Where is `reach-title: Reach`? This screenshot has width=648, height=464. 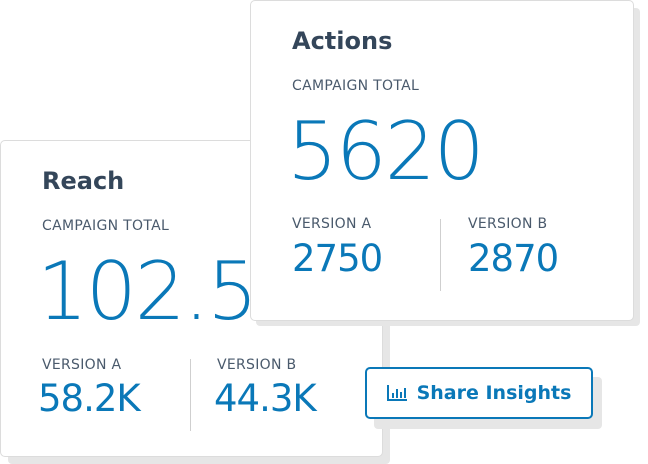
reach-title: Reach is located at coordinates (83, 181).